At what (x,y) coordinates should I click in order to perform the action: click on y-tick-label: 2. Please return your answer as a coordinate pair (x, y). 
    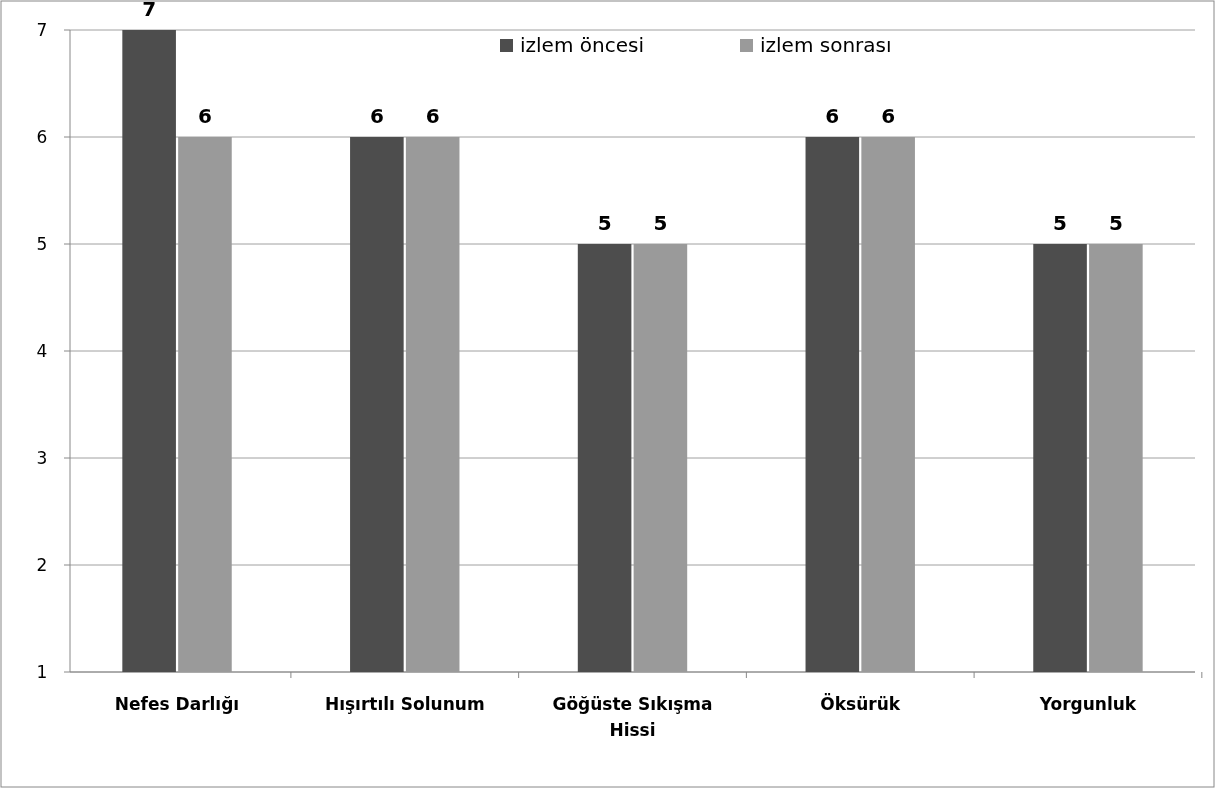
    Looking at the image, I should click on (42, 564).